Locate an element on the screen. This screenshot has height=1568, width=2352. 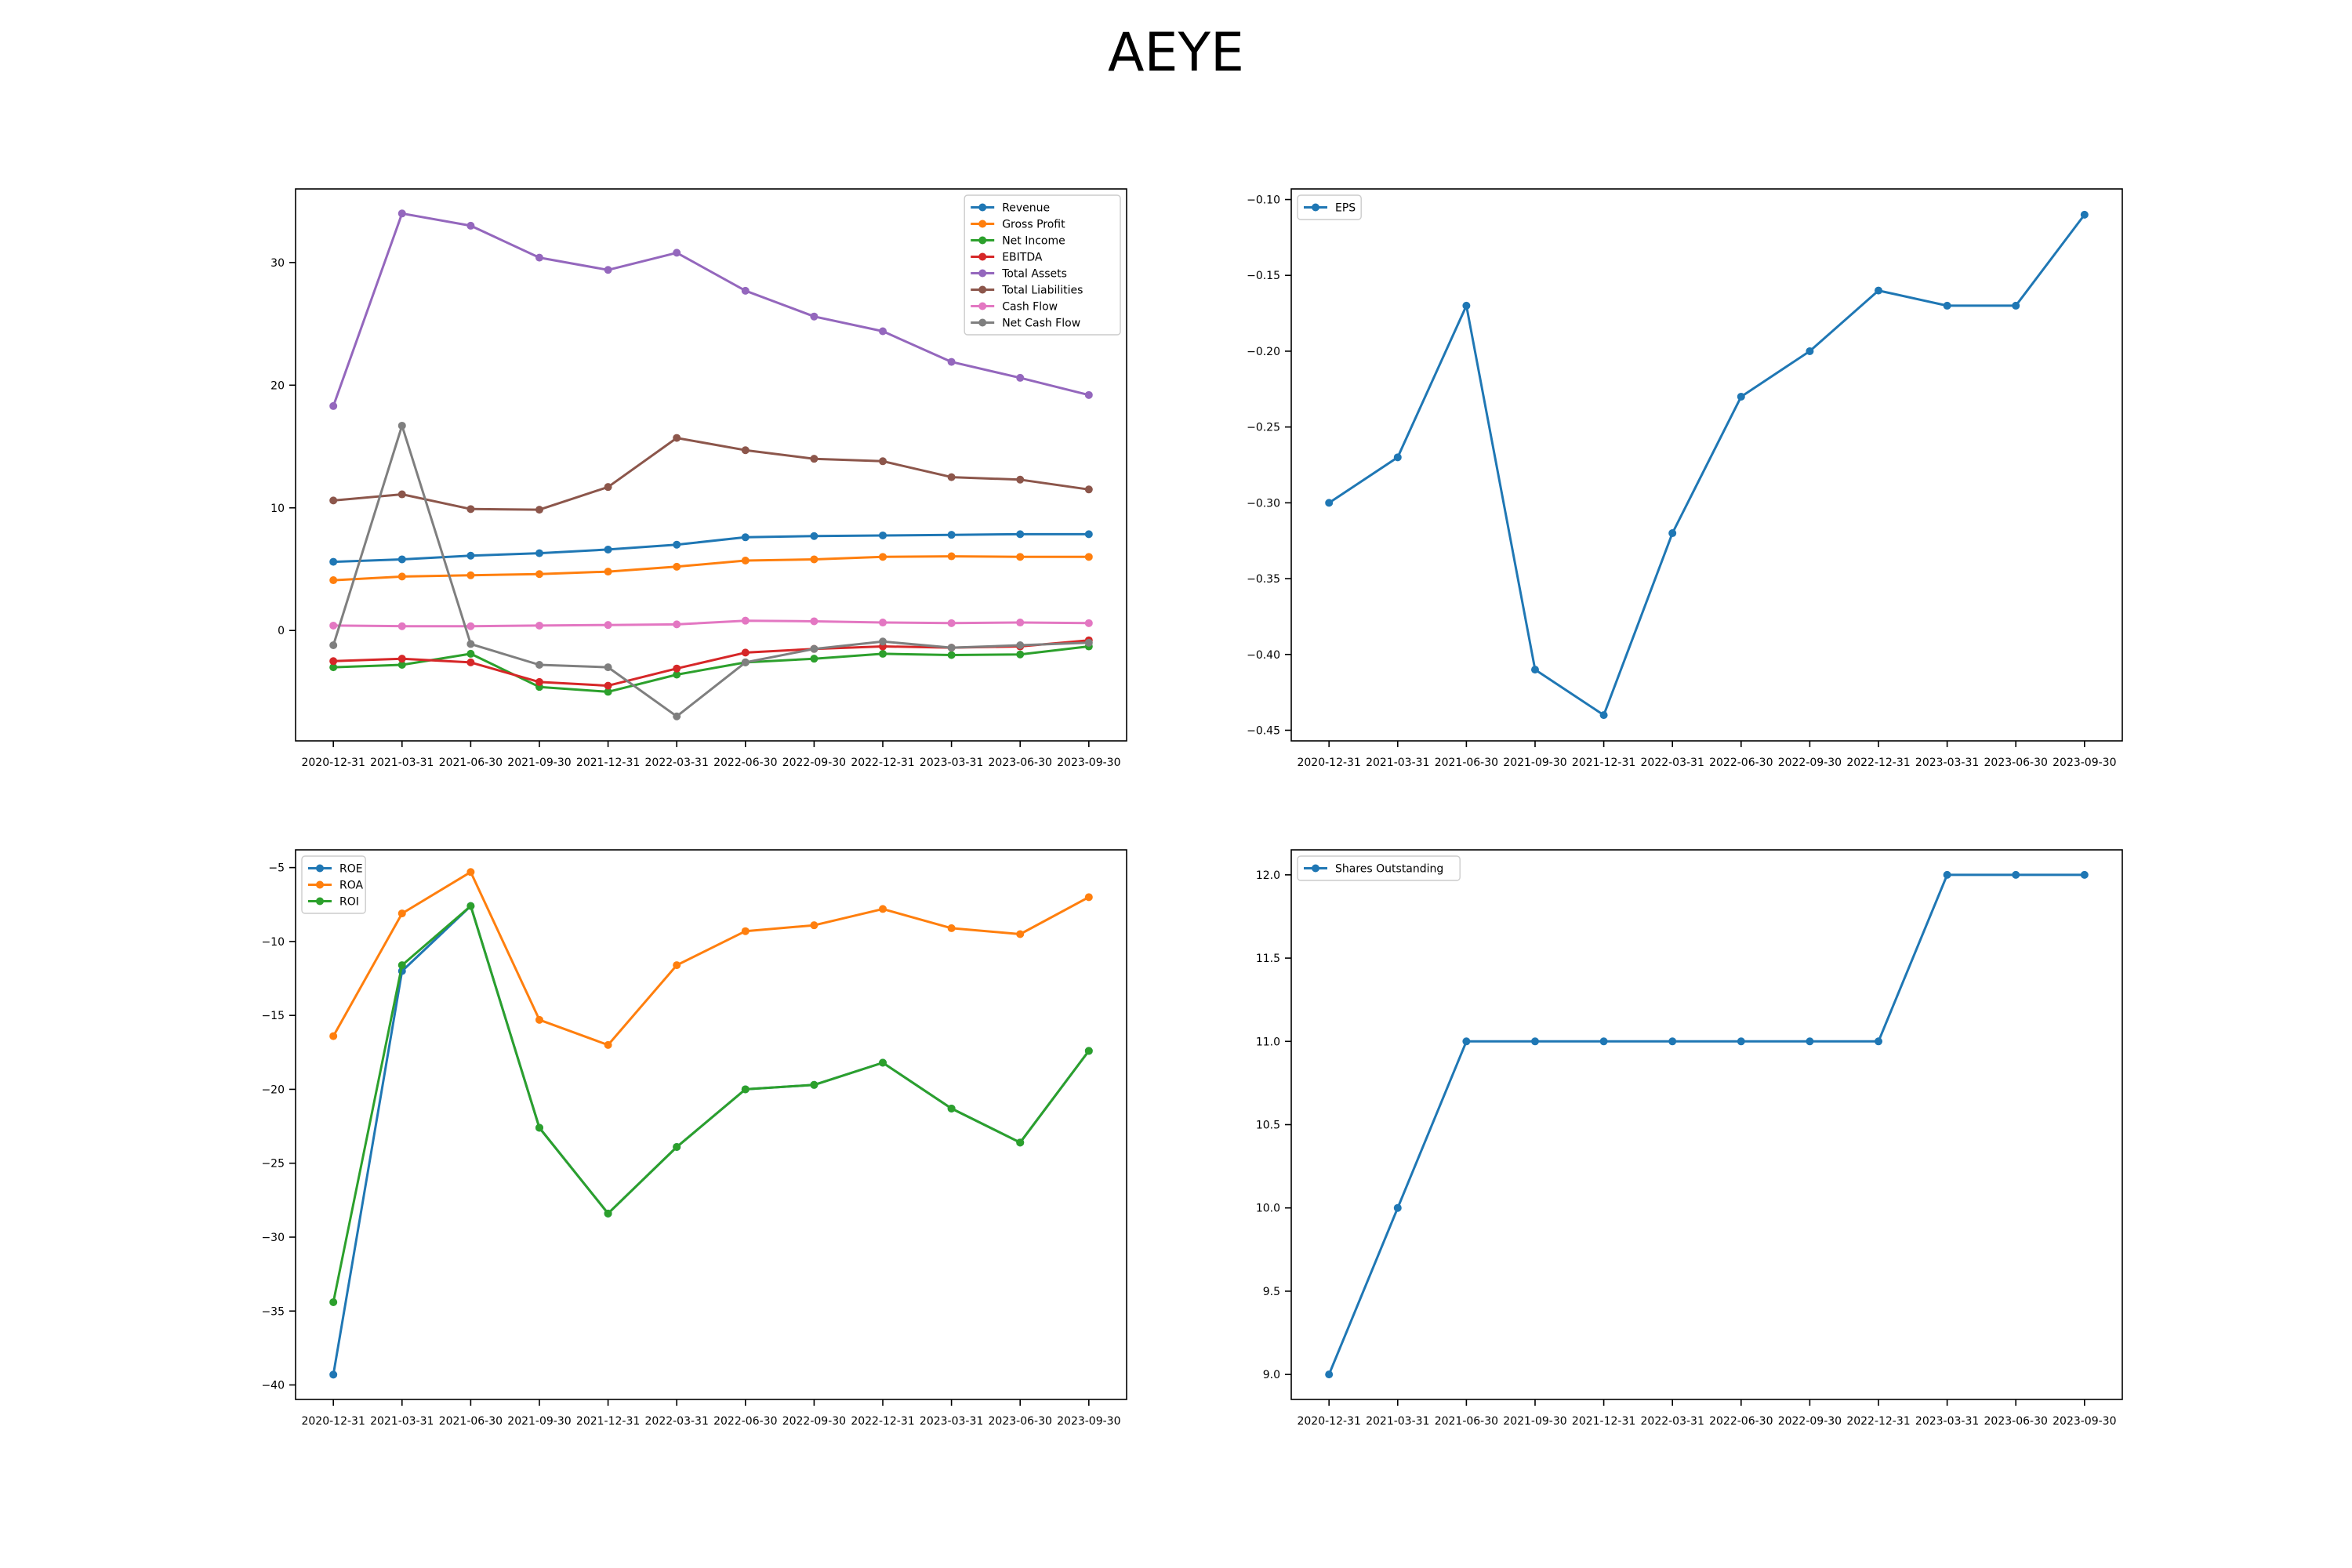
y-tick-label: −15 is located at coordinates (273, 1016).